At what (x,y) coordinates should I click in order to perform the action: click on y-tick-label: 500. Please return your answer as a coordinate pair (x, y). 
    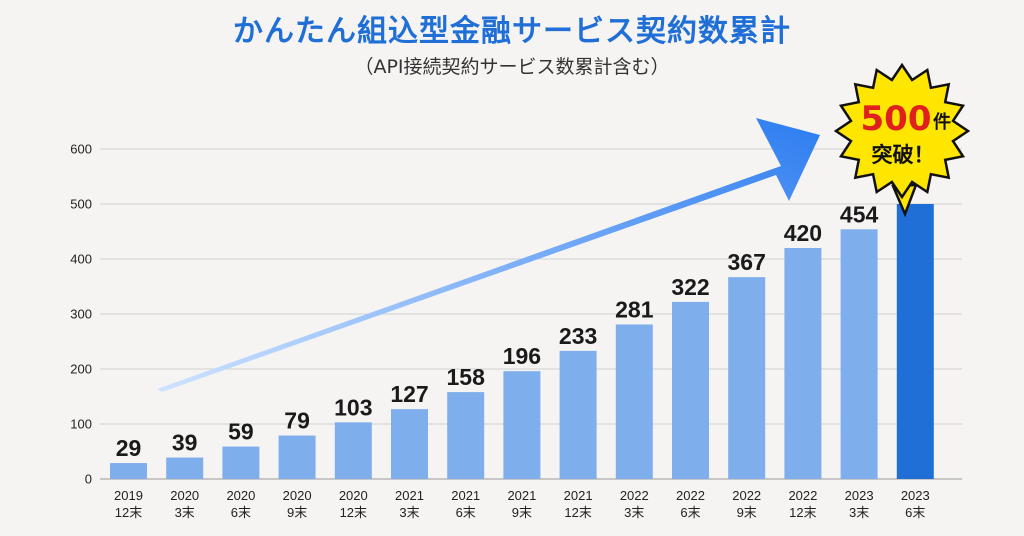
    Looking at the image, I should click on (81, 204).